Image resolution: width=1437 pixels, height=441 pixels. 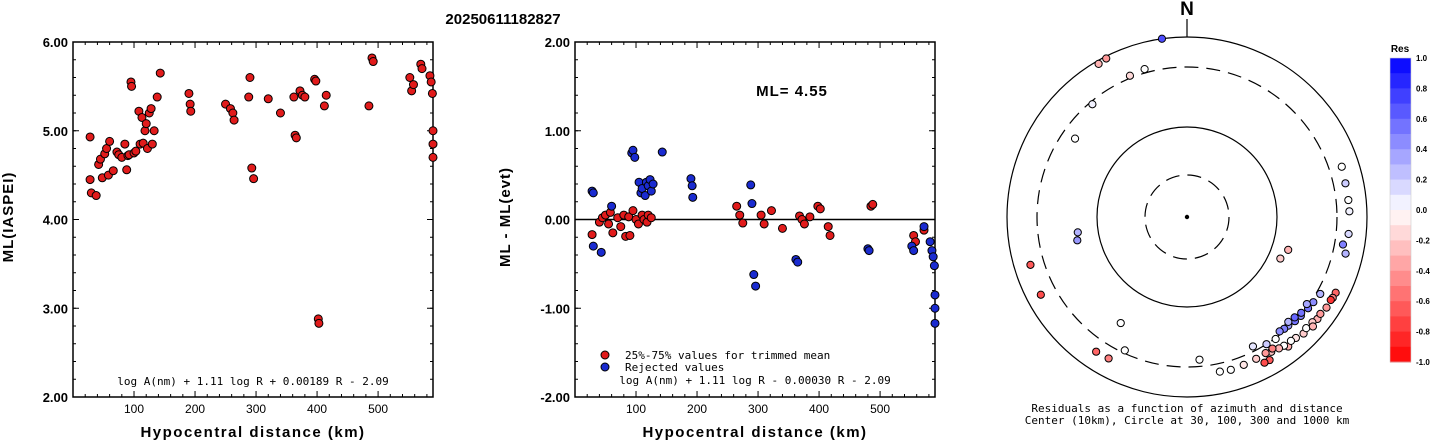 I want to click on figure-title: 20250611182827, so click(x=502, y=19).